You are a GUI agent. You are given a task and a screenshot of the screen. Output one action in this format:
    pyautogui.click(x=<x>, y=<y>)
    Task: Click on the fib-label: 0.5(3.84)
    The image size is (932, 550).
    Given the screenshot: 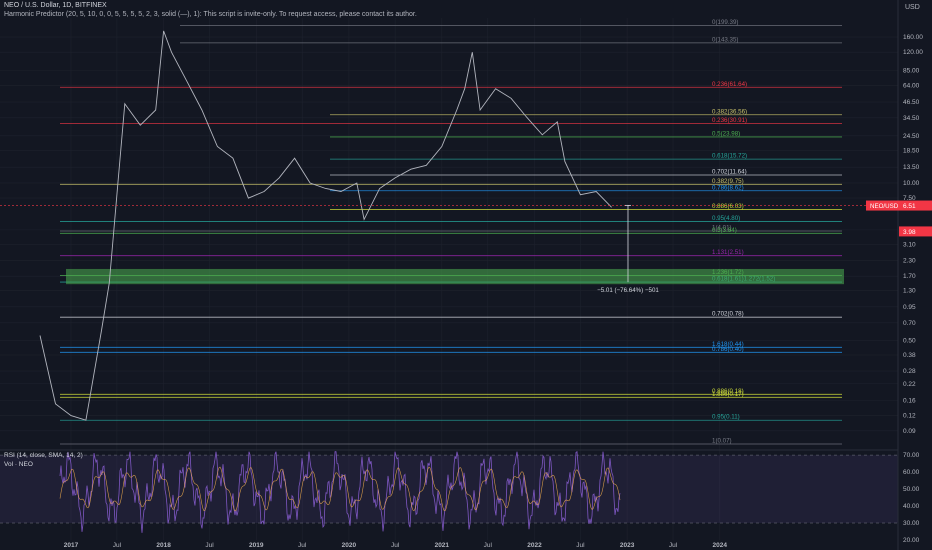 What is the action you would take?
    pyautogui.click(x=724, y=230)
    